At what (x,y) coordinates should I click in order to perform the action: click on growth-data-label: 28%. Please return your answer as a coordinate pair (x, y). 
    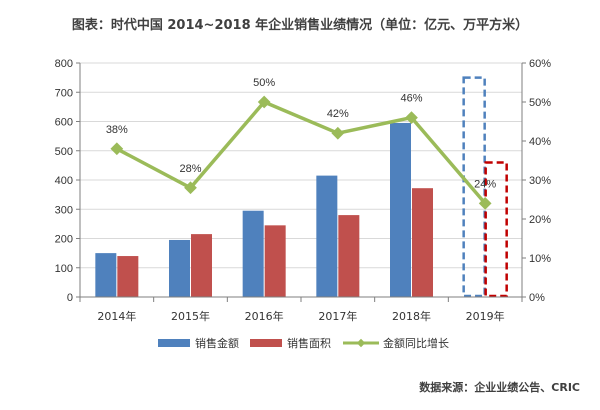
    Looking at the image, I should click on (190, 169).